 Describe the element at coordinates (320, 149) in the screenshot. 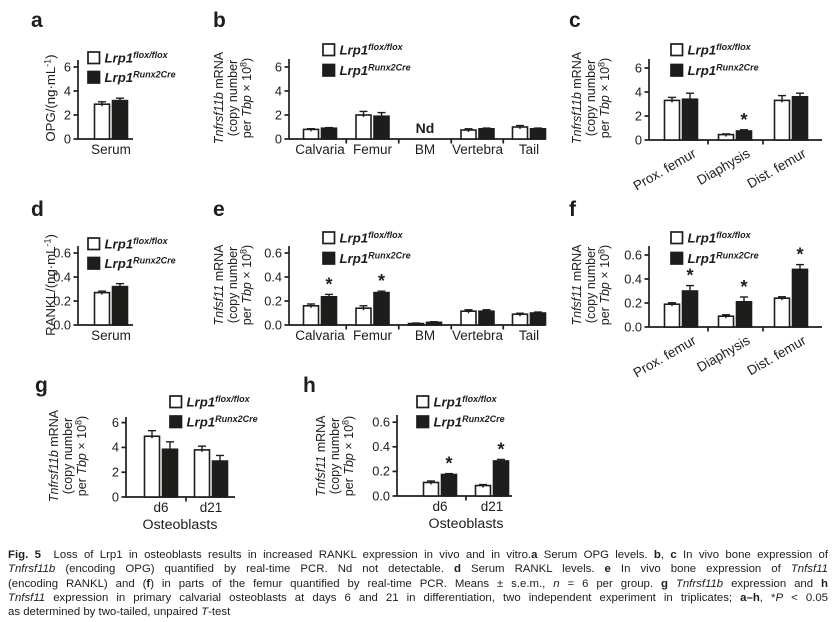

I see `svg-text: Calvaria` at that location.